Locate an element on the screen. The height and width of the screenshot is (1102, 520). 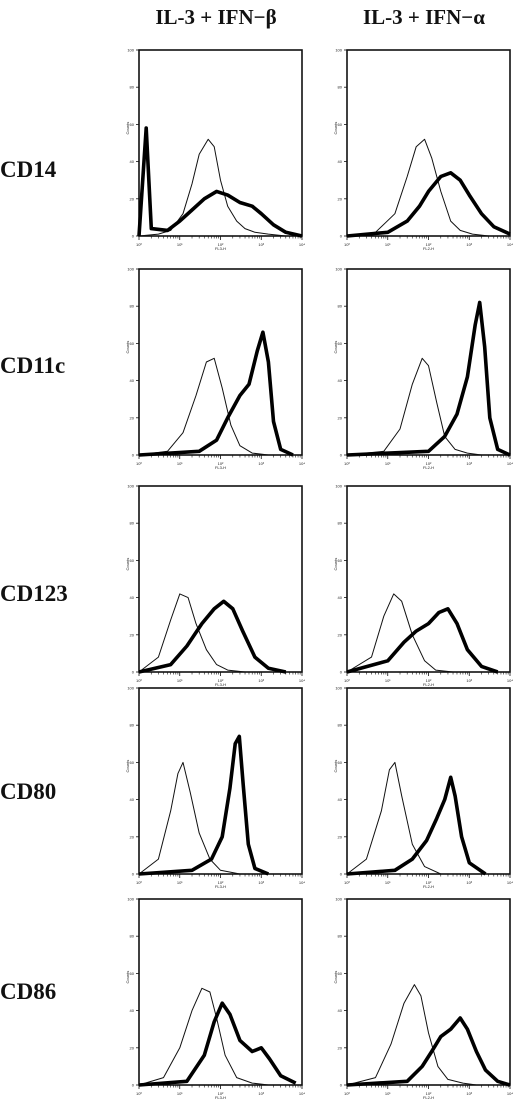
row-label-cd11c: CD11c is located at coordinates (32, 365).